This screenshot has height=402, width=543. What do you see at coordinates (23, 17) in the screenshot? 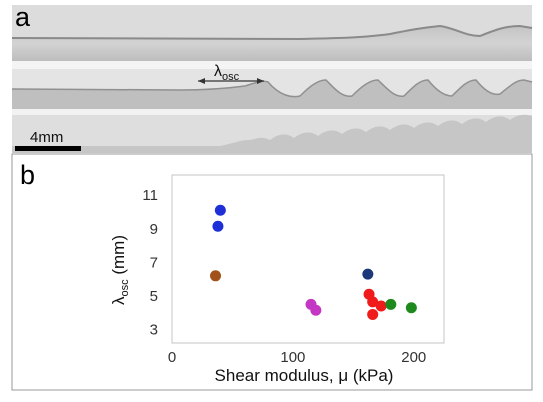
I see `panel-a-label: a` at bounding box center [23, 17].